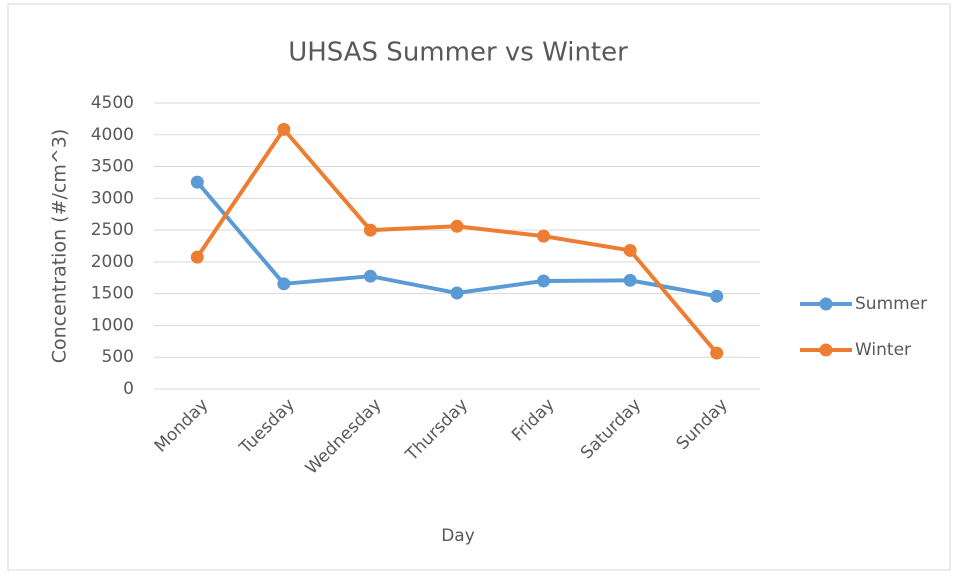 Image resolution: width=958 pixels, height=578 pixels. What do you see at coordinates (112, 135) in the screenshot?
I see `y-tick-label: 4000` at bounding box center [112, 135].